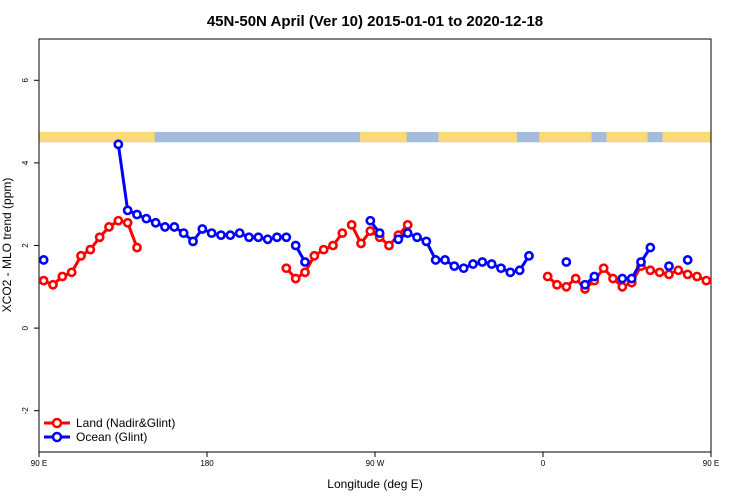 The image size is (750, 500). What do you see at coordinates (7, 245) in the screenshot?
I see `y-axis-label: XCO2 - MLO trend (ppm)` at bounding box center [7, 245].